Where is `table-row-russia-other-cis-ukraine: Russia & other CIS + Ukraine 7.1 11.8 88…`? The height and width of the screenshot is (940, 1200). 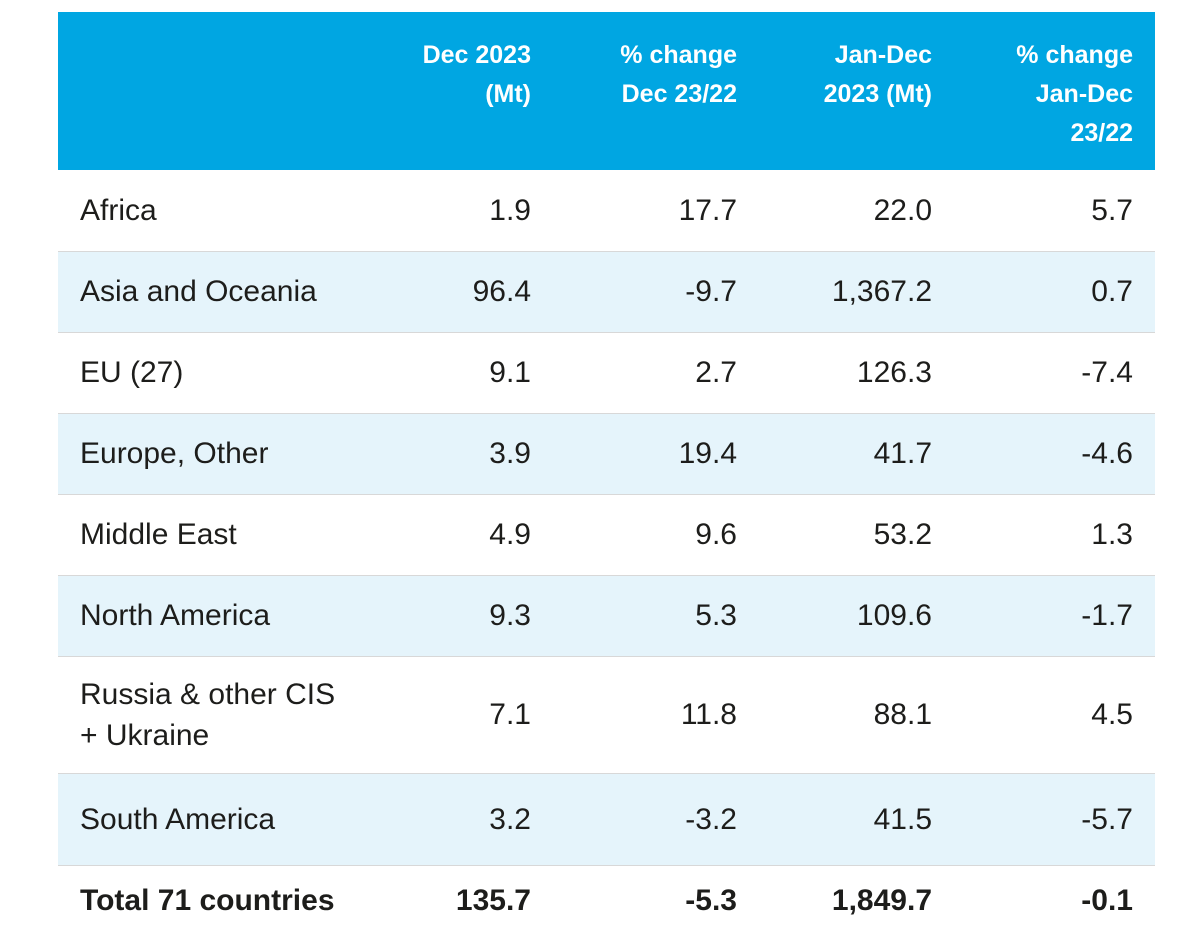
table-row-russia-other-cis-ukraine: Russia & other CIS + Ukraine 7.1 11.8 88… is located at coordinates (606, 714).